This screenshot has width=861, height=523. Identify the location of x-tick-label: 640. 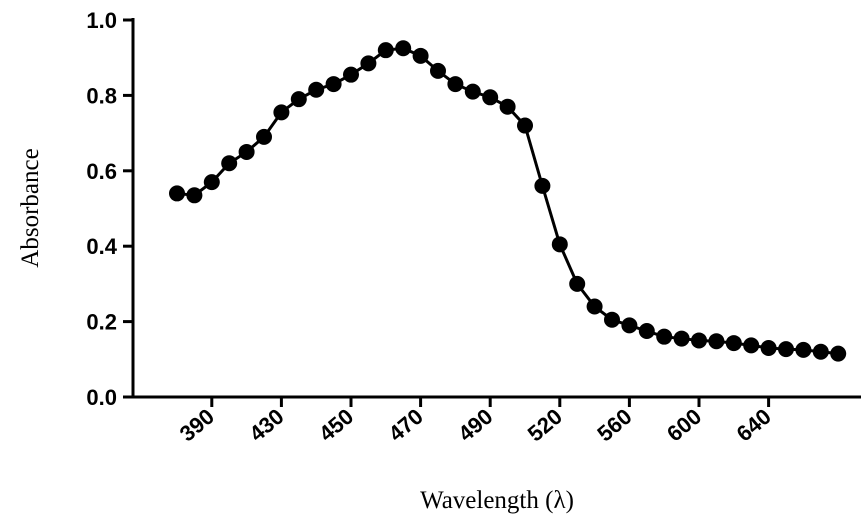
(754, 425).